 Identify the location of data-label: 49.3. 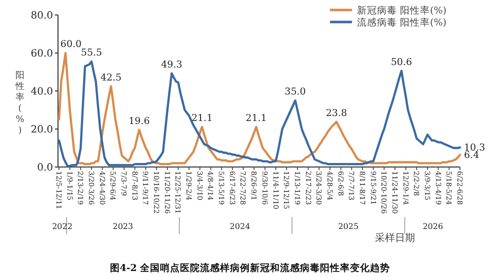
(171, 64).